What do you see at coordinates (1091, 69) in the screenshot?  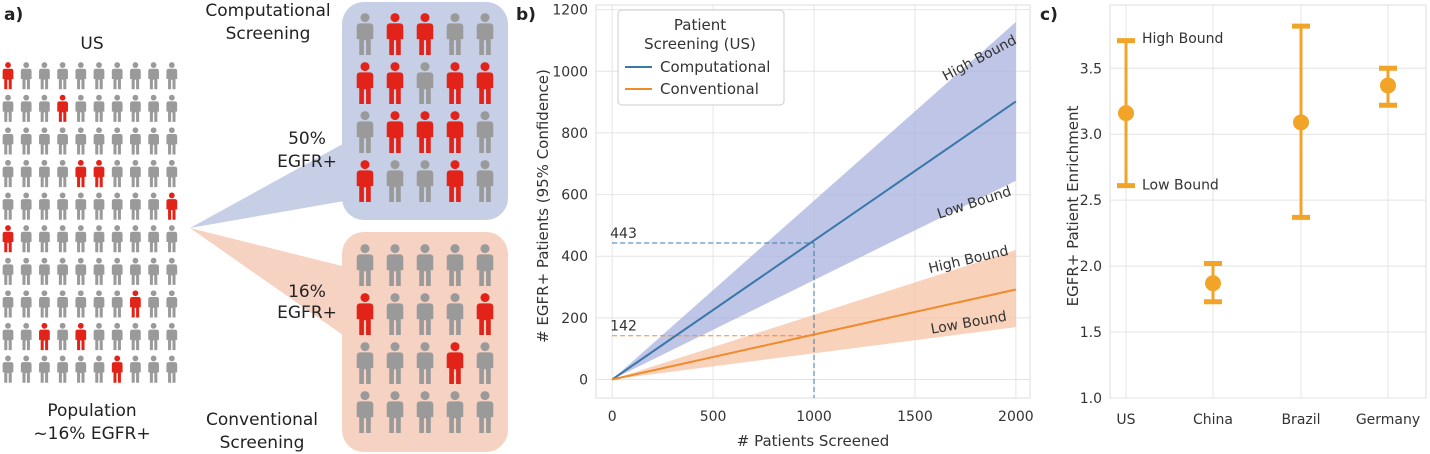 I see `y-tick-label: 3.5` at bounding box center [1091, 69].